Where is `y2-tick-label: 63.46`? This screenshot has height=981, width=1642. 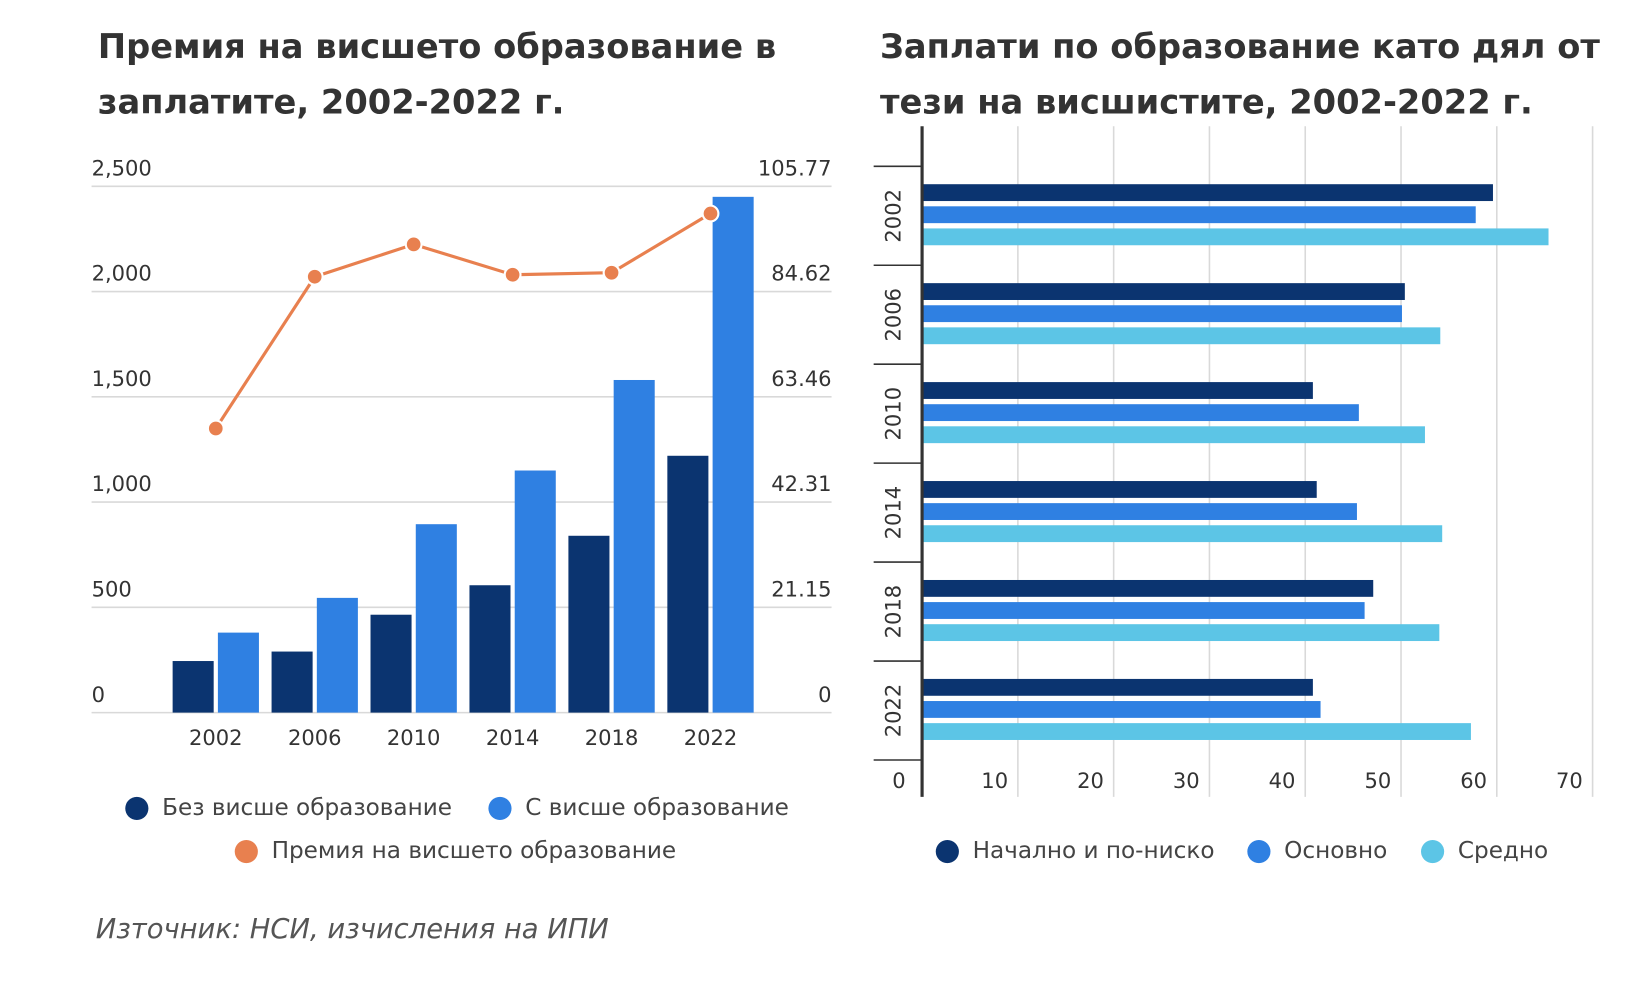 y2-tick-label: 63.46 is located at coordinates (801, 378).